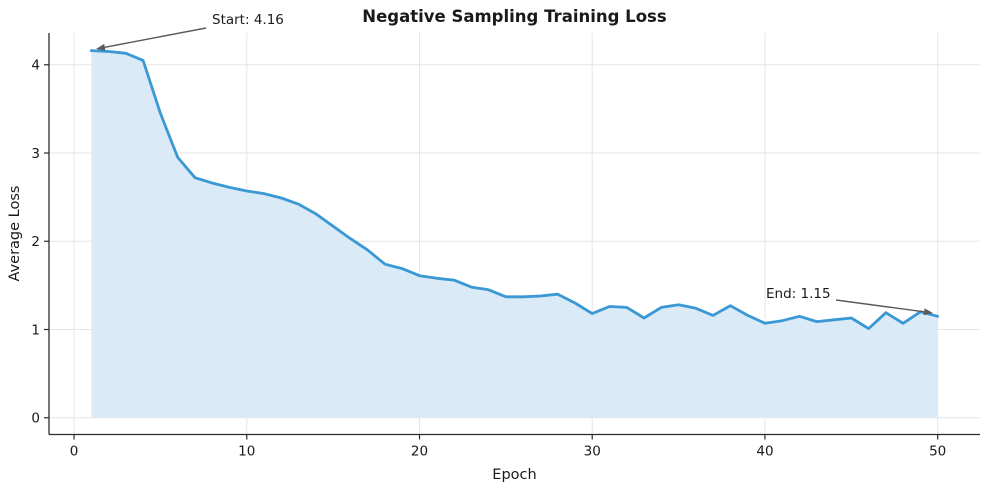 The width and height of the screenshot is (989, 490). Describe the element at coordinates (35, 330) in the screenshot. I see `y-tick-label: 1` at that location.